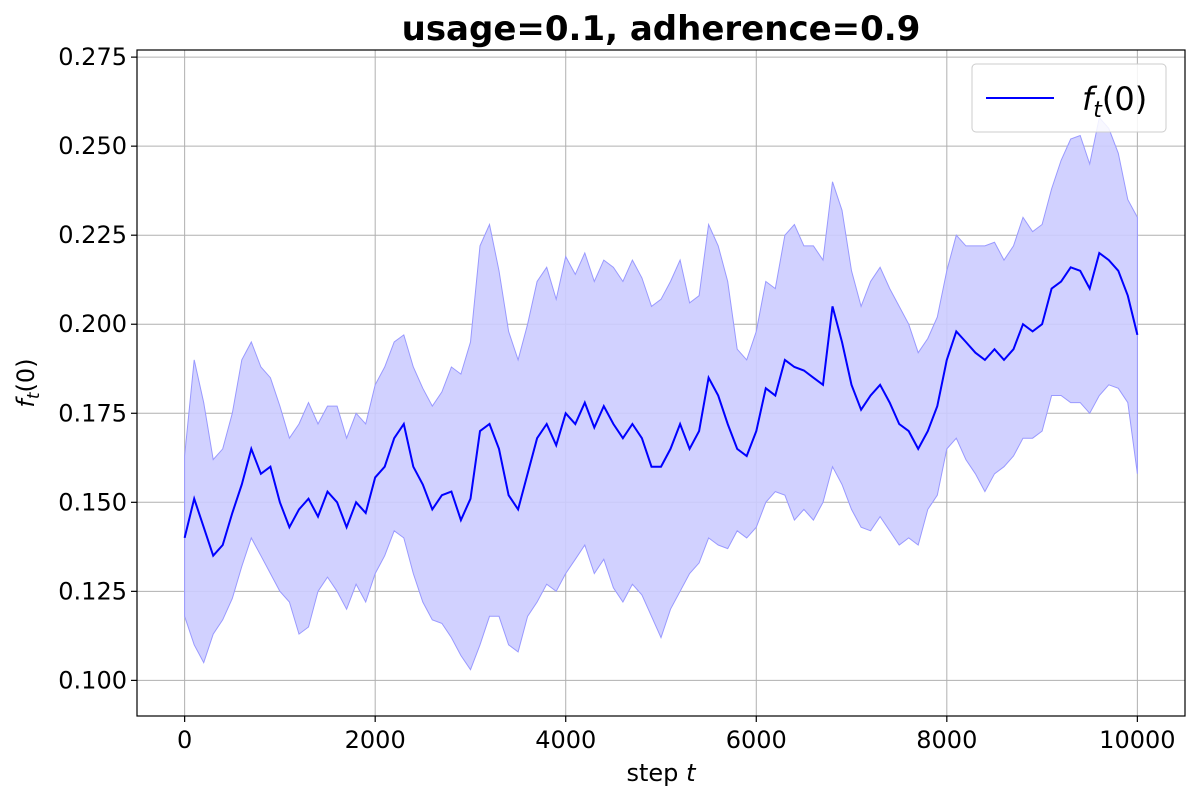 The image size is (1200, 800). I want to click on x-tick-label: 8000, so click(946, 740).